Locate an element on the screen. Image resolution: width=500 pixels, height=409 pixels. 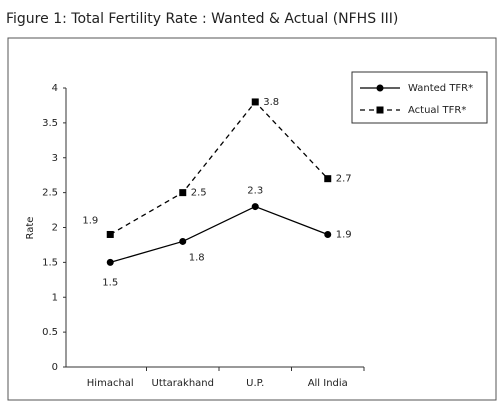
legend-label: Wanted TFR* is located at coordinates (440, 88).